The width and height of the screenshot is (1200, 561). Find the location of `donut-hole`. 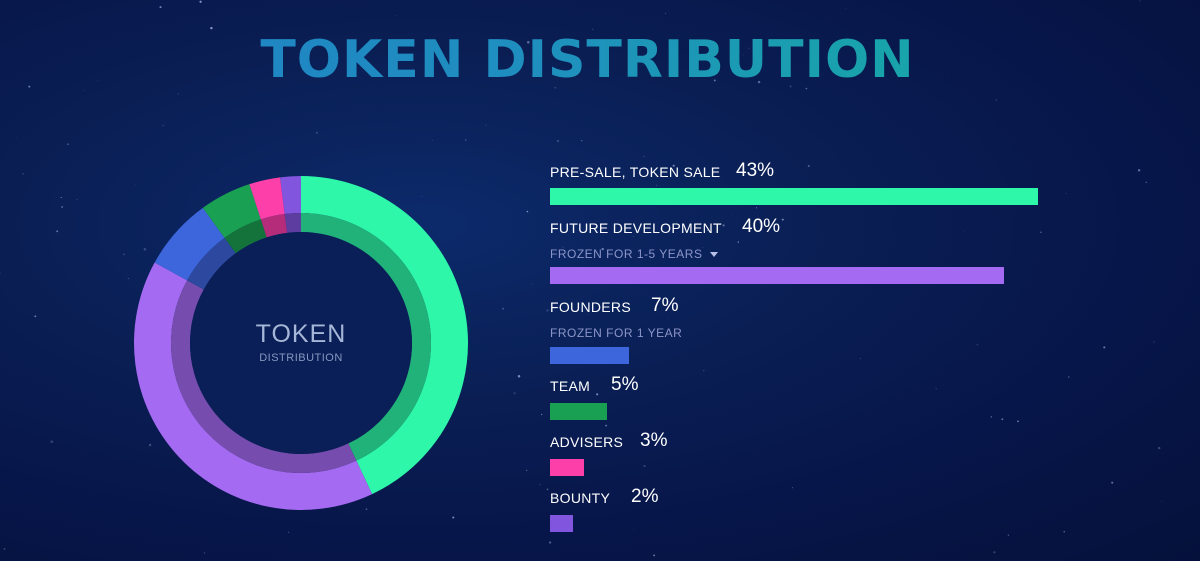

donut-hole is located at coordinates (301, 343).